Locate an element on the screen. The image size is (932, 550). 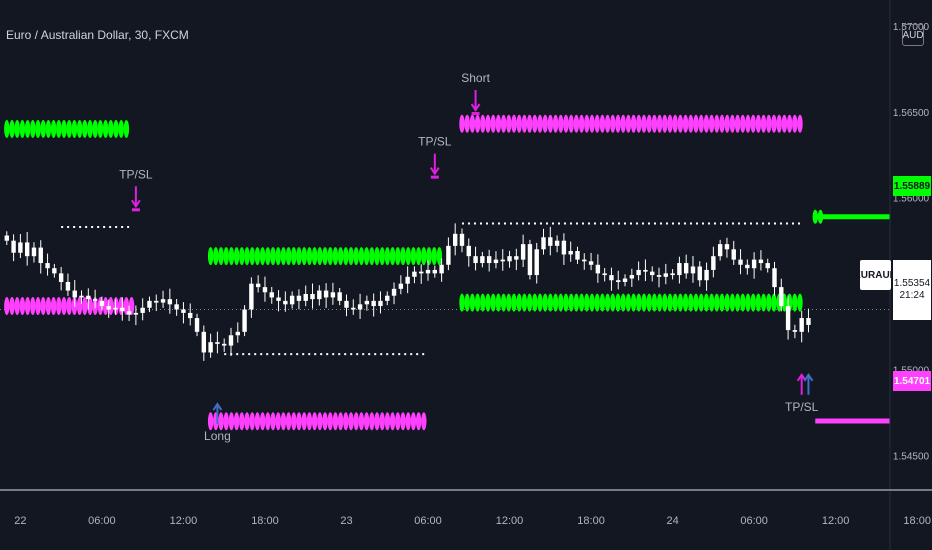
symbol-title: Euro / Australian Dollar, 30, FXCM is located at coordinates (97, 35).